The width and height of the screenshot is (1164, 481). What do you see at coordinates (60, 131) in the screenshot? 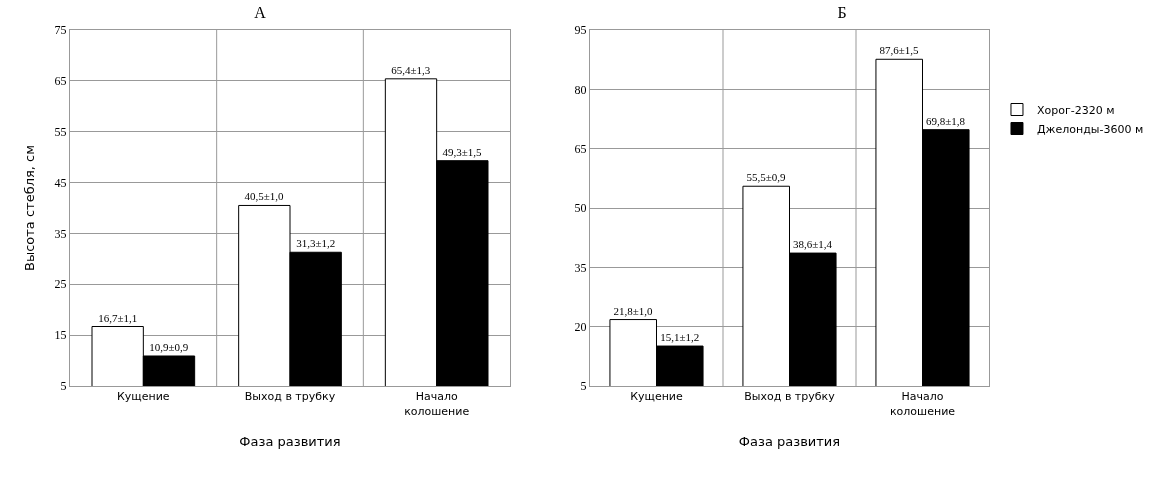
I see `y-tick-label: 55` at bounding box center [60, 131].